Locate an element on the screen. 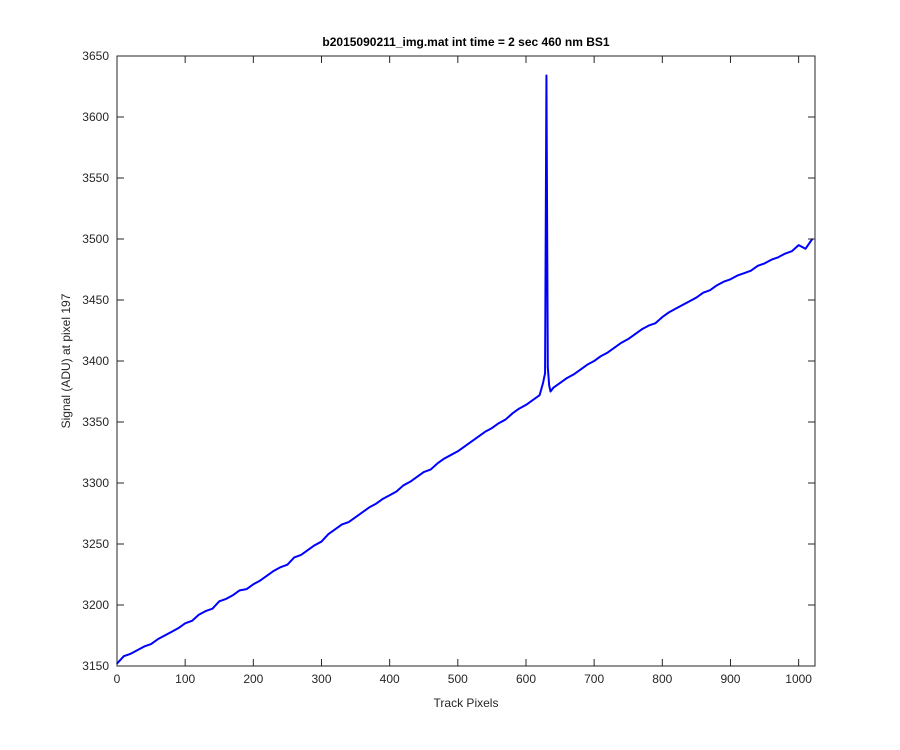  y-tick-label: 3300 is located at coordinates (95, 483).